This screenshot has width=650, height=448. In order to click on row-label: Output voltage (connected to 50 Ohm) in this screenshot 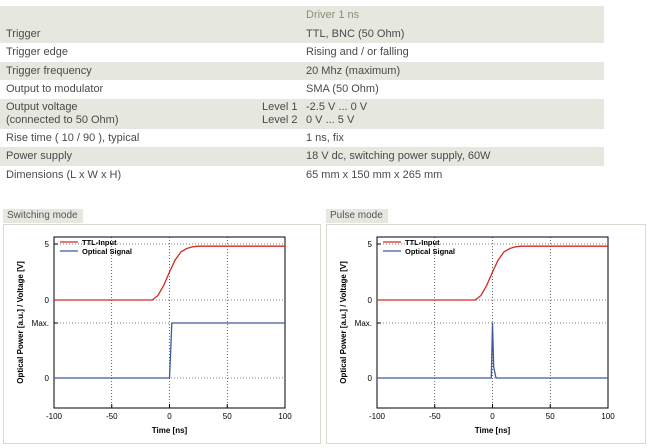, I will do `click(62, 114)`.